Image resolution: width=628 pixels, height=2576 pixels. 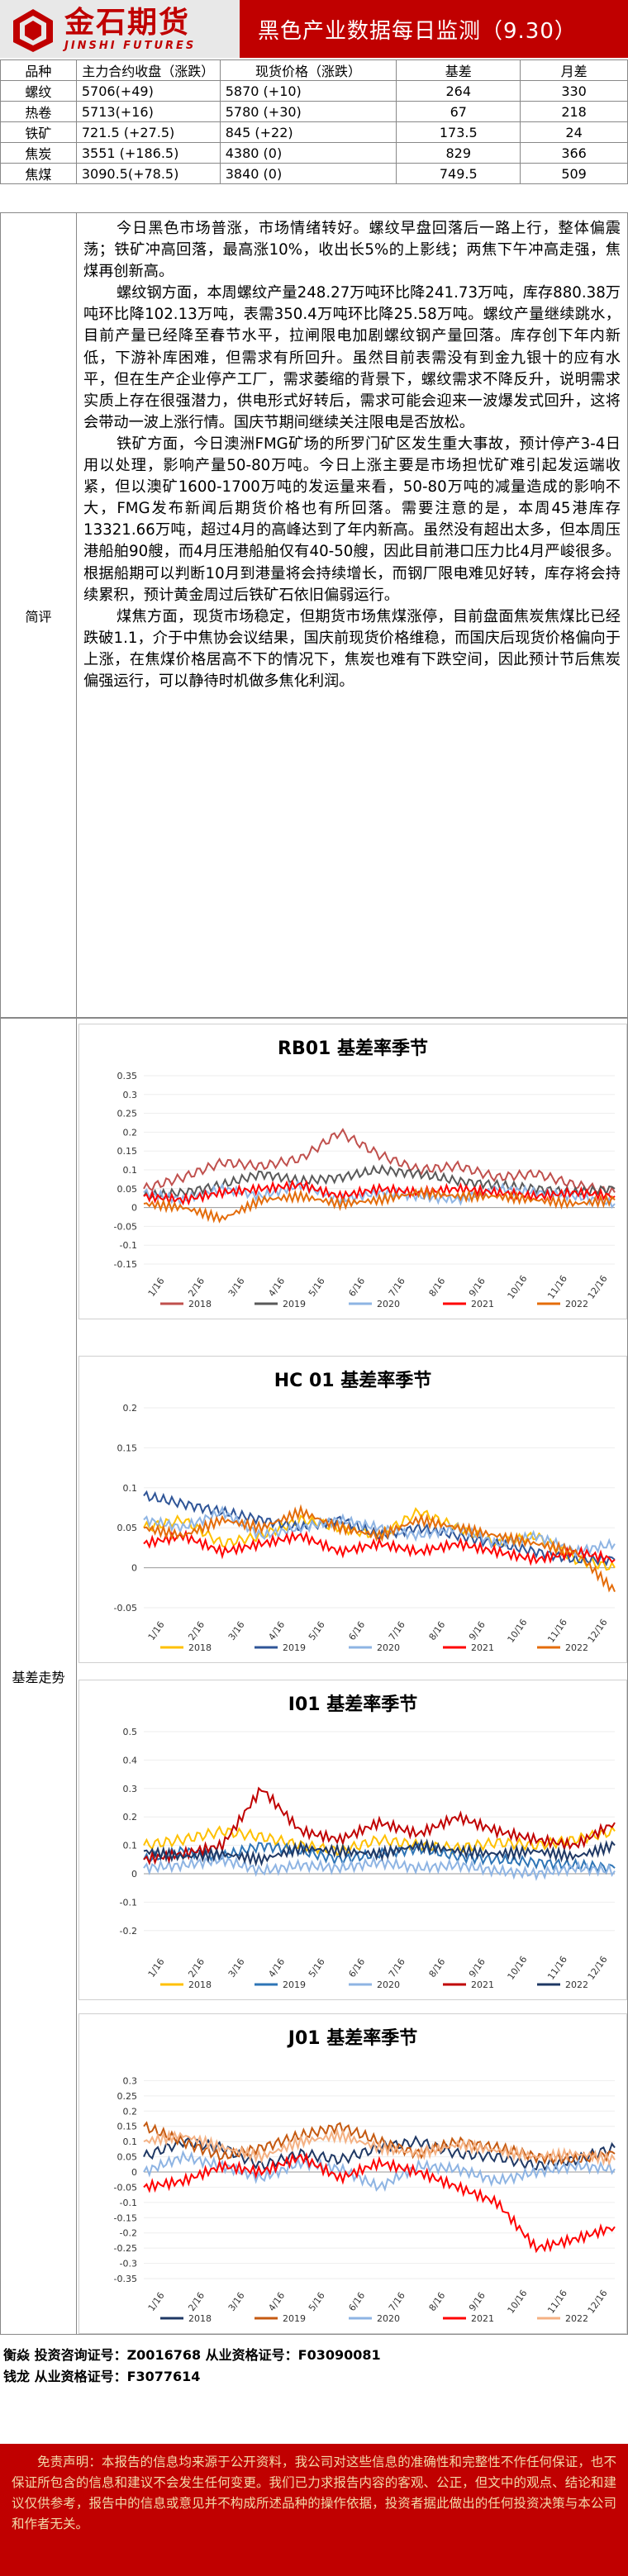 I want to click on table-cell: 330, so click(x=574, y=91).